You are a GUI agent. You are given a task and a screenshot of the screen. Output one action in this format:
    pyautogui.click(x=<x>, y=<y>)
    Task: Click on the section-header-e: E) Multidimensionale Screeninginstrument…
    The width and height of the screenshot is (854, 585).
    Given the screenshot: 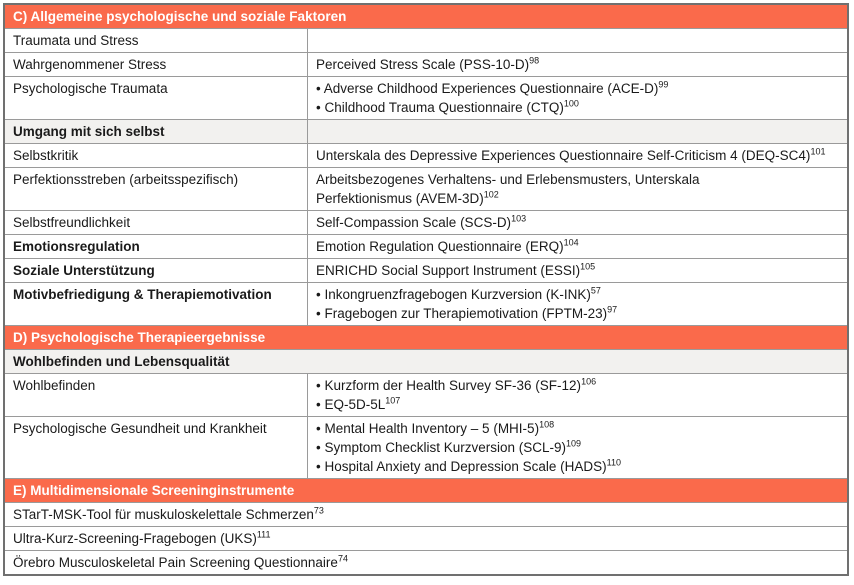 What is the action you would take?
    pyautogui.click(x=426, y=490)
    